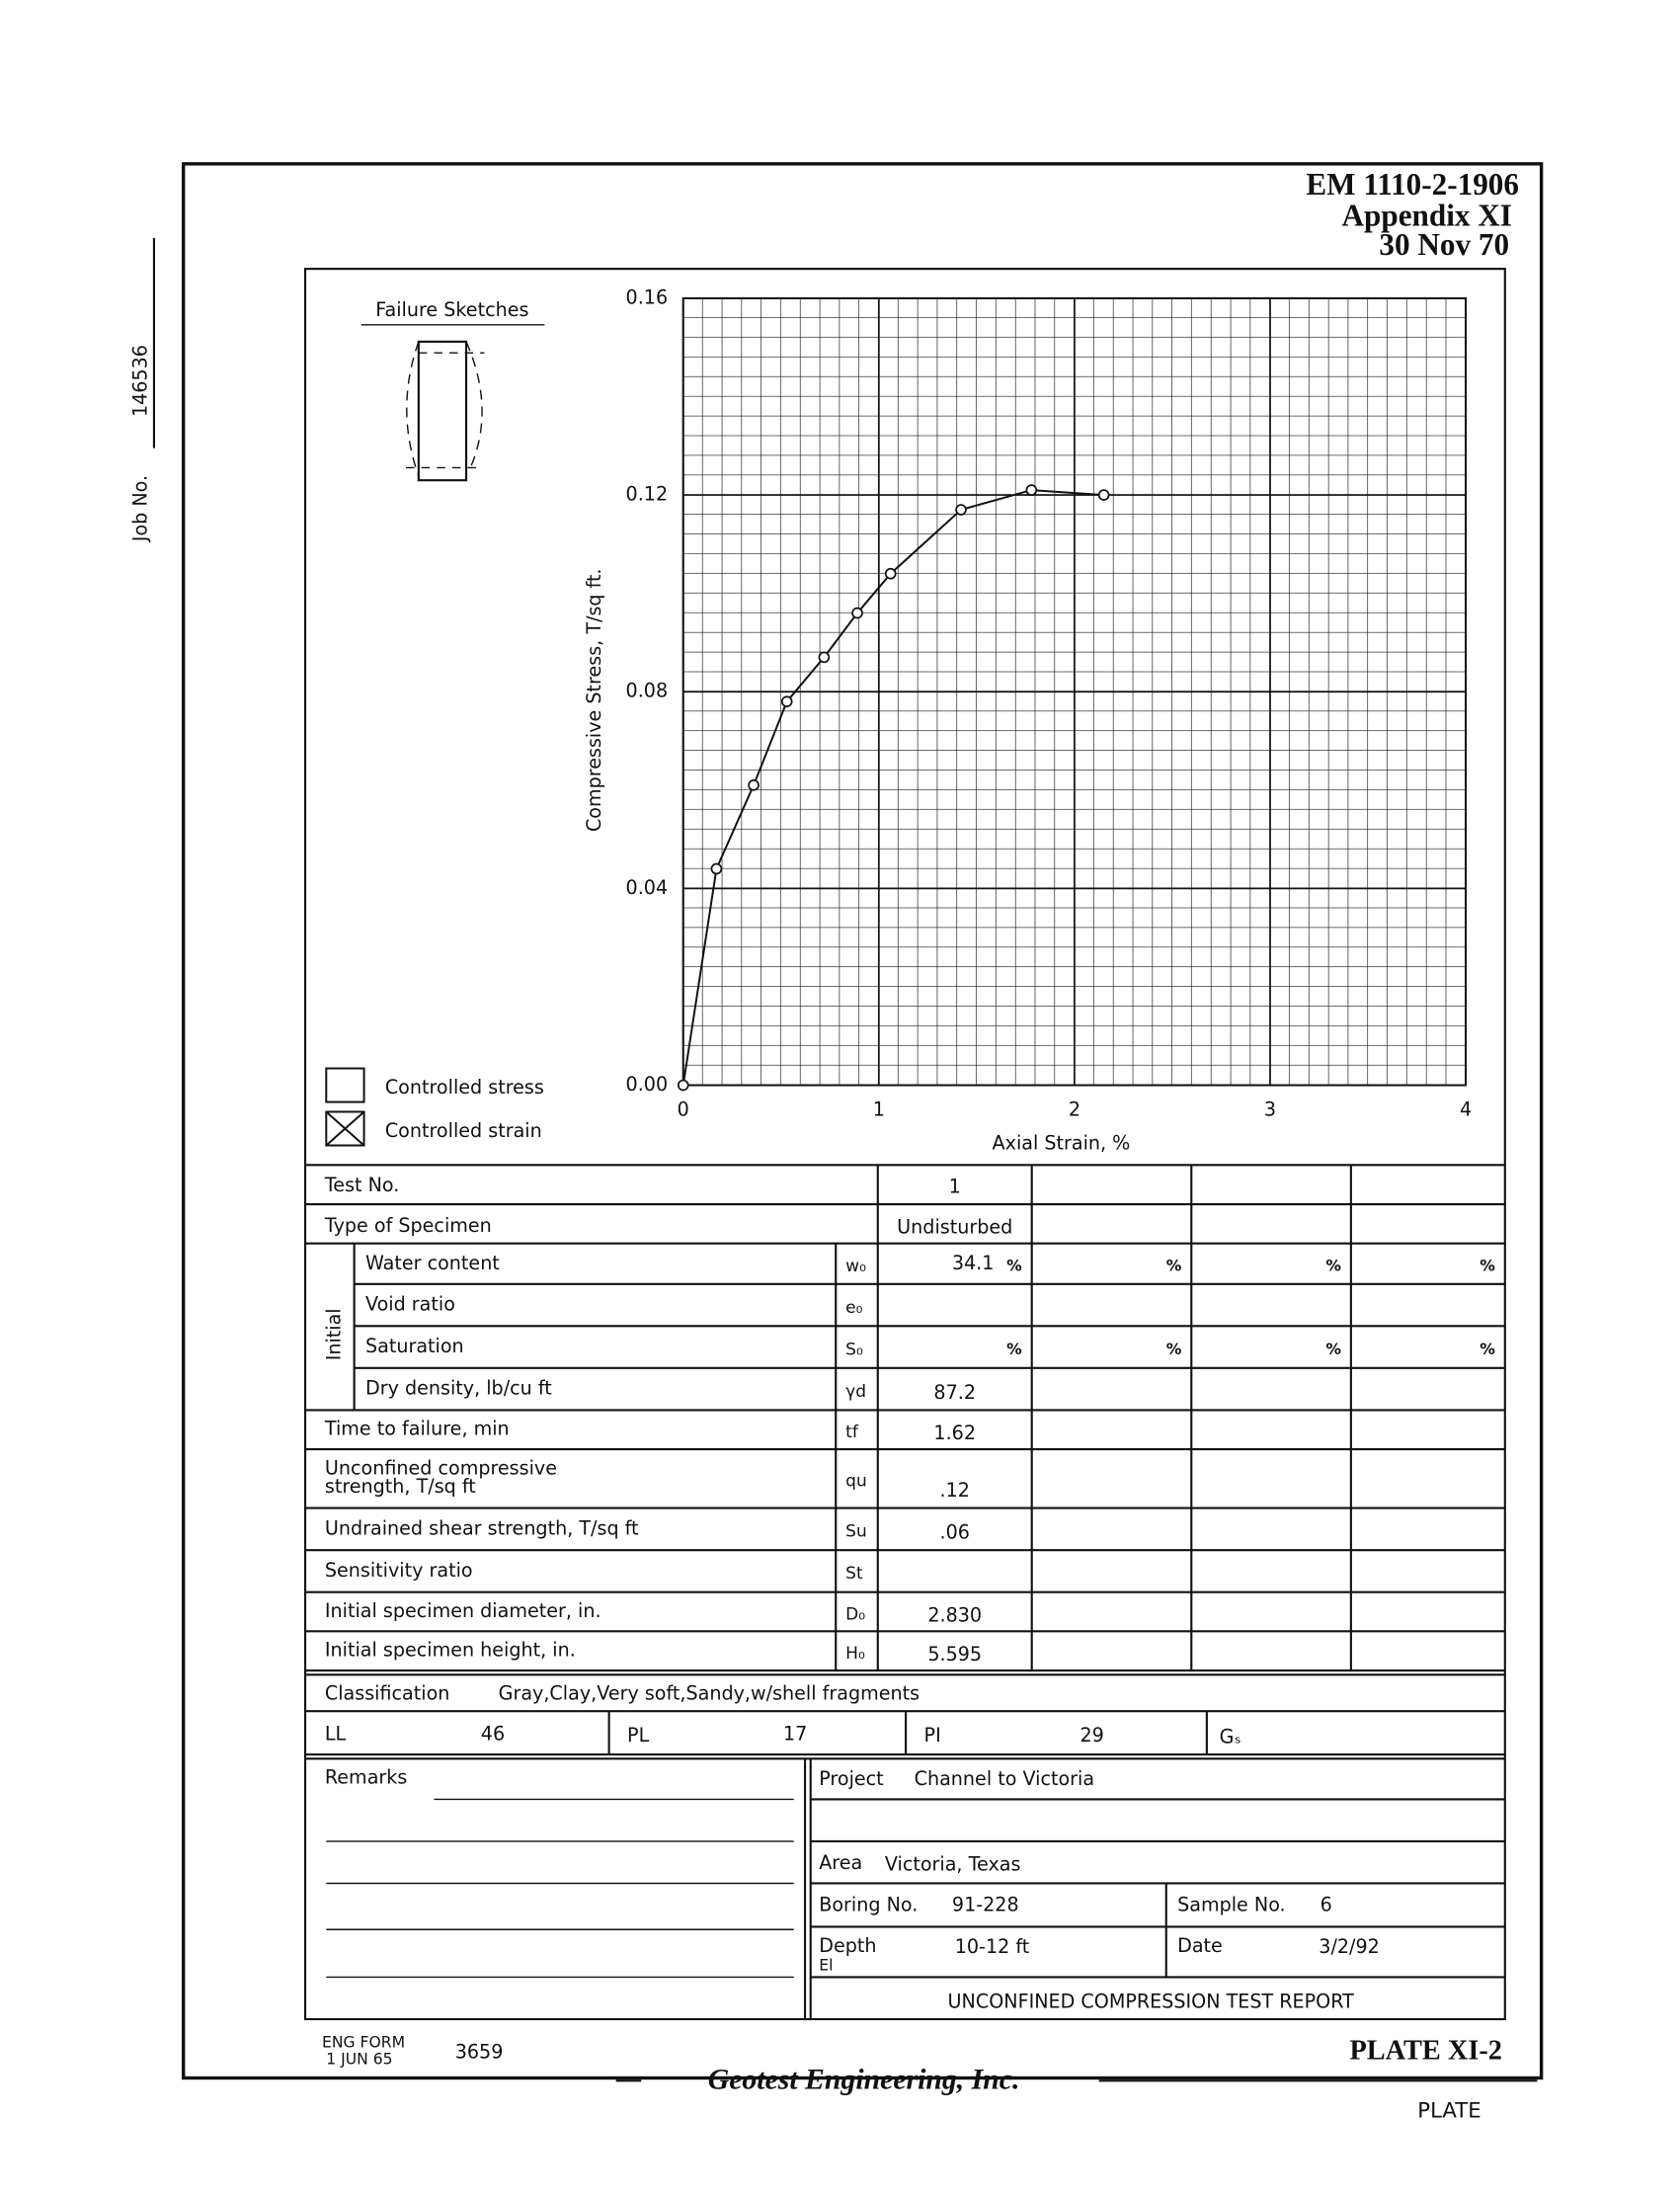 The image size is (1680, 2197). What do you see at coordinates (1412, 184) in the screenshot?
I see `doc-number: EM 1110-2-1906` at bounding box center [1412, 184].